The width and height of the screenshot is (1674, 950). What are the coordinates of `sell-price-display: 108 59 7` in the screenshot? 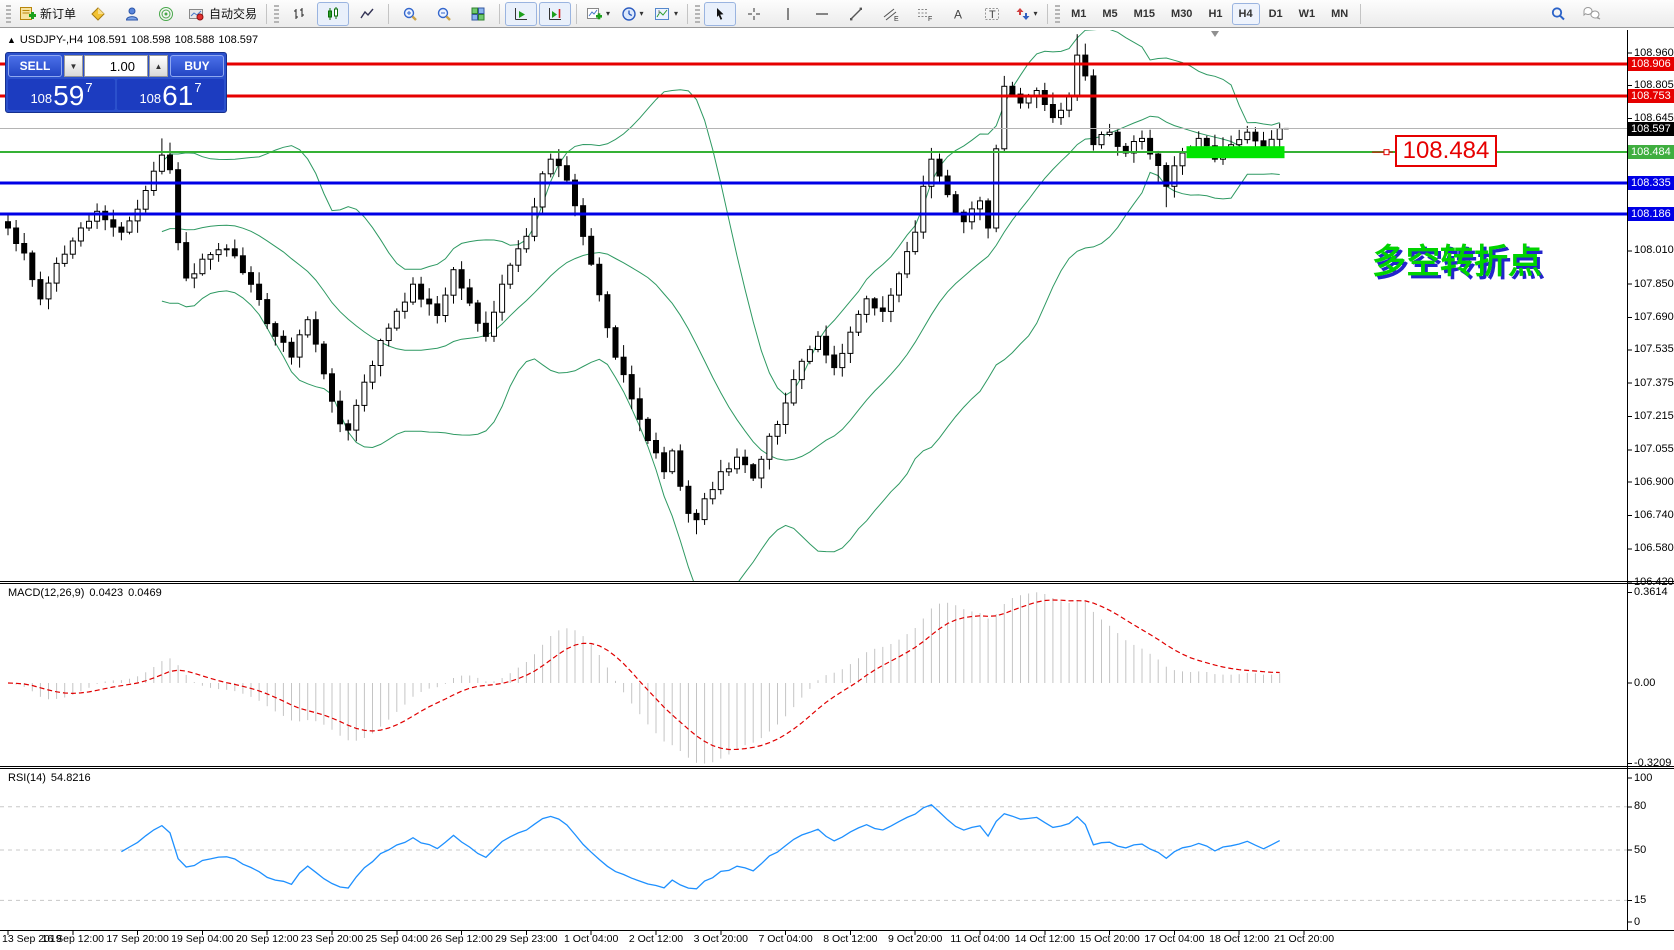 It's located at (61, 94).